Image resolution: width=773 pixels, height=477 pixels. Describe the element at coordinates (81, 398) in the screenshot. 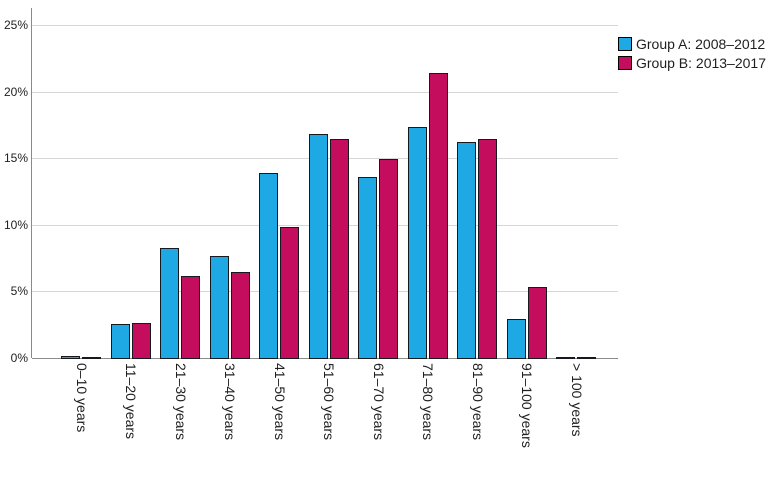

I see `x-axis-category-label: 0–10 years` at that location.